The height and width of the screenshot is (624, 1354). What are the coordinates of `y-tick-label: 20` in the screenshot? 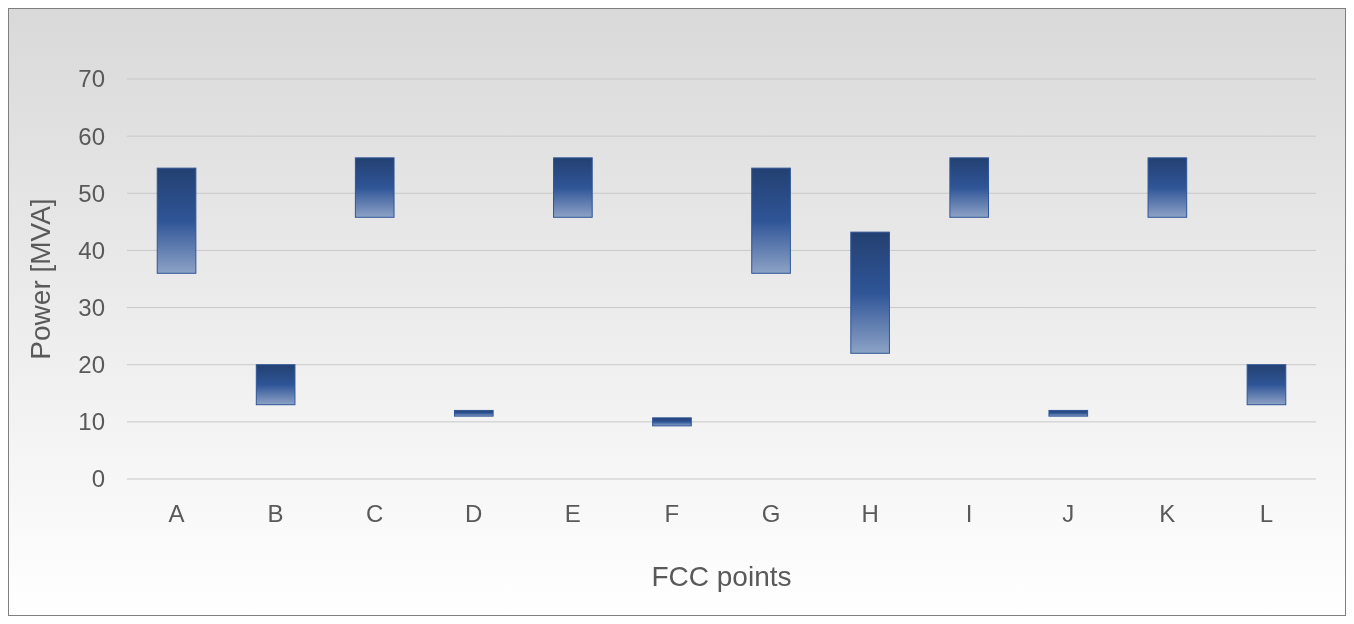 It's located at (91, 365).